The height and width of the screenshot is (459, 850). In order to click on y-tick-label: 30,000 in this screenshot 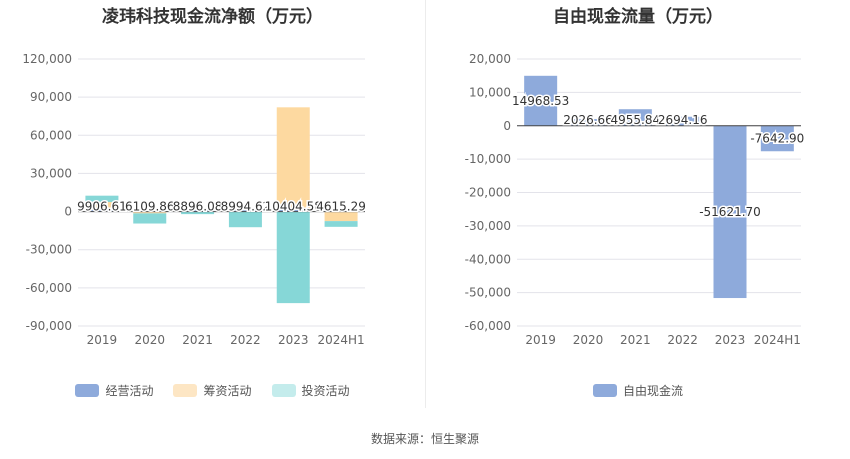, I will do `click(51, 173)`.